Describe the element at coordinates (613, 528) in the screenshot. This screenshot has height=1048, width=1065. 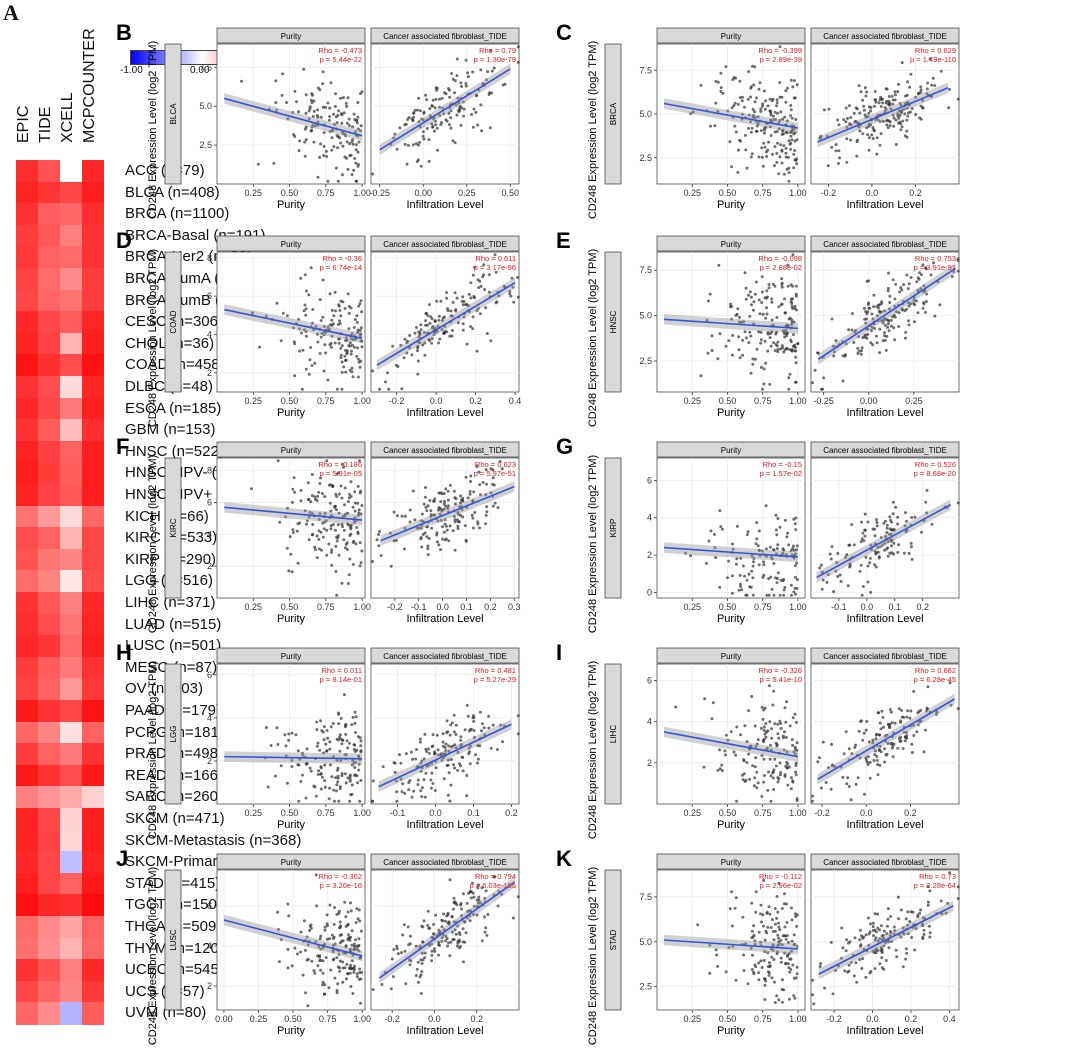
I see `cancer-strip-label: KIRP` at that location.